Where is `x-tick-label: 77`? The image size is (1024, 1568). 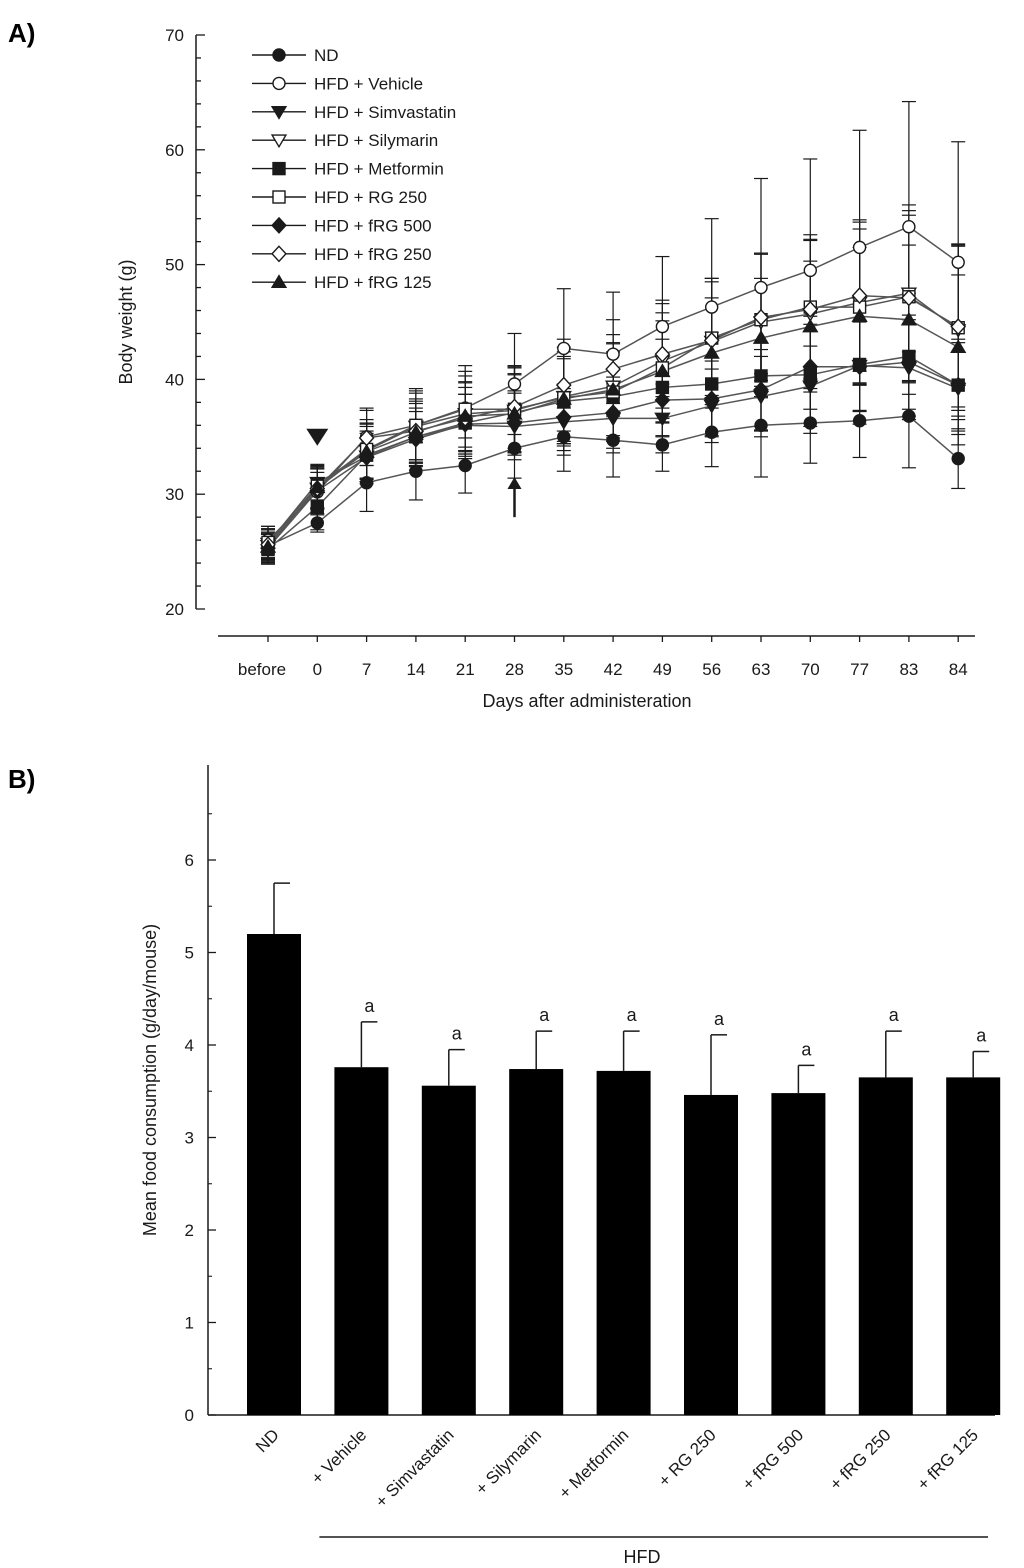 x-tick-label: 77 is located at coordinates (859, 669).